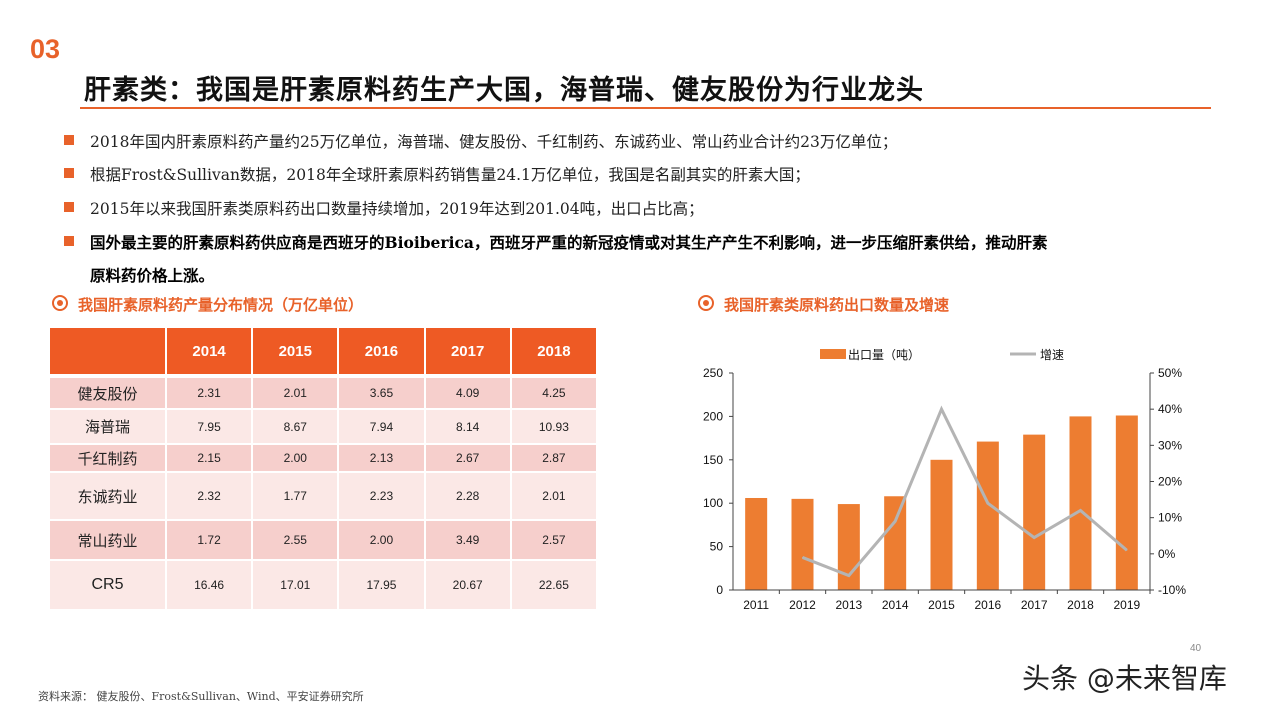 This screenshot has width=1280, height=720. I want to click on header-cell, so click(108, 353).